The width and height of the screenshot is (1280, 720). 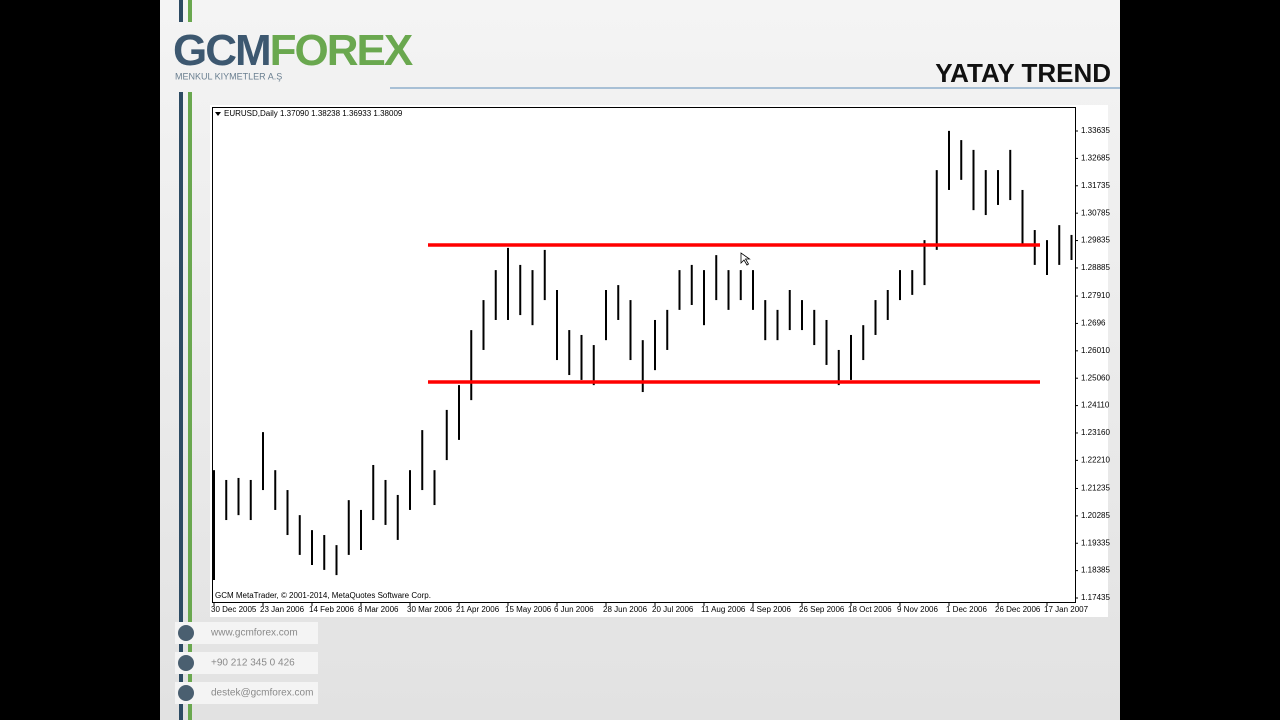 What do you see at coordinates (1023, 73) in the screenshot?
I see `slide-title: YATAY TREND` at bounding box center [1023, 73].